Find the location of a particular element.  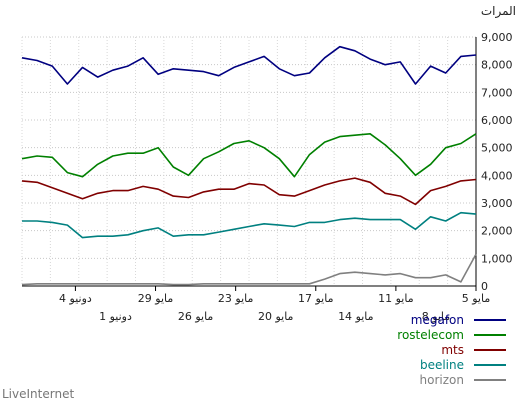

x-tick-label: 29 مايو is located at coordinates (156, 298).